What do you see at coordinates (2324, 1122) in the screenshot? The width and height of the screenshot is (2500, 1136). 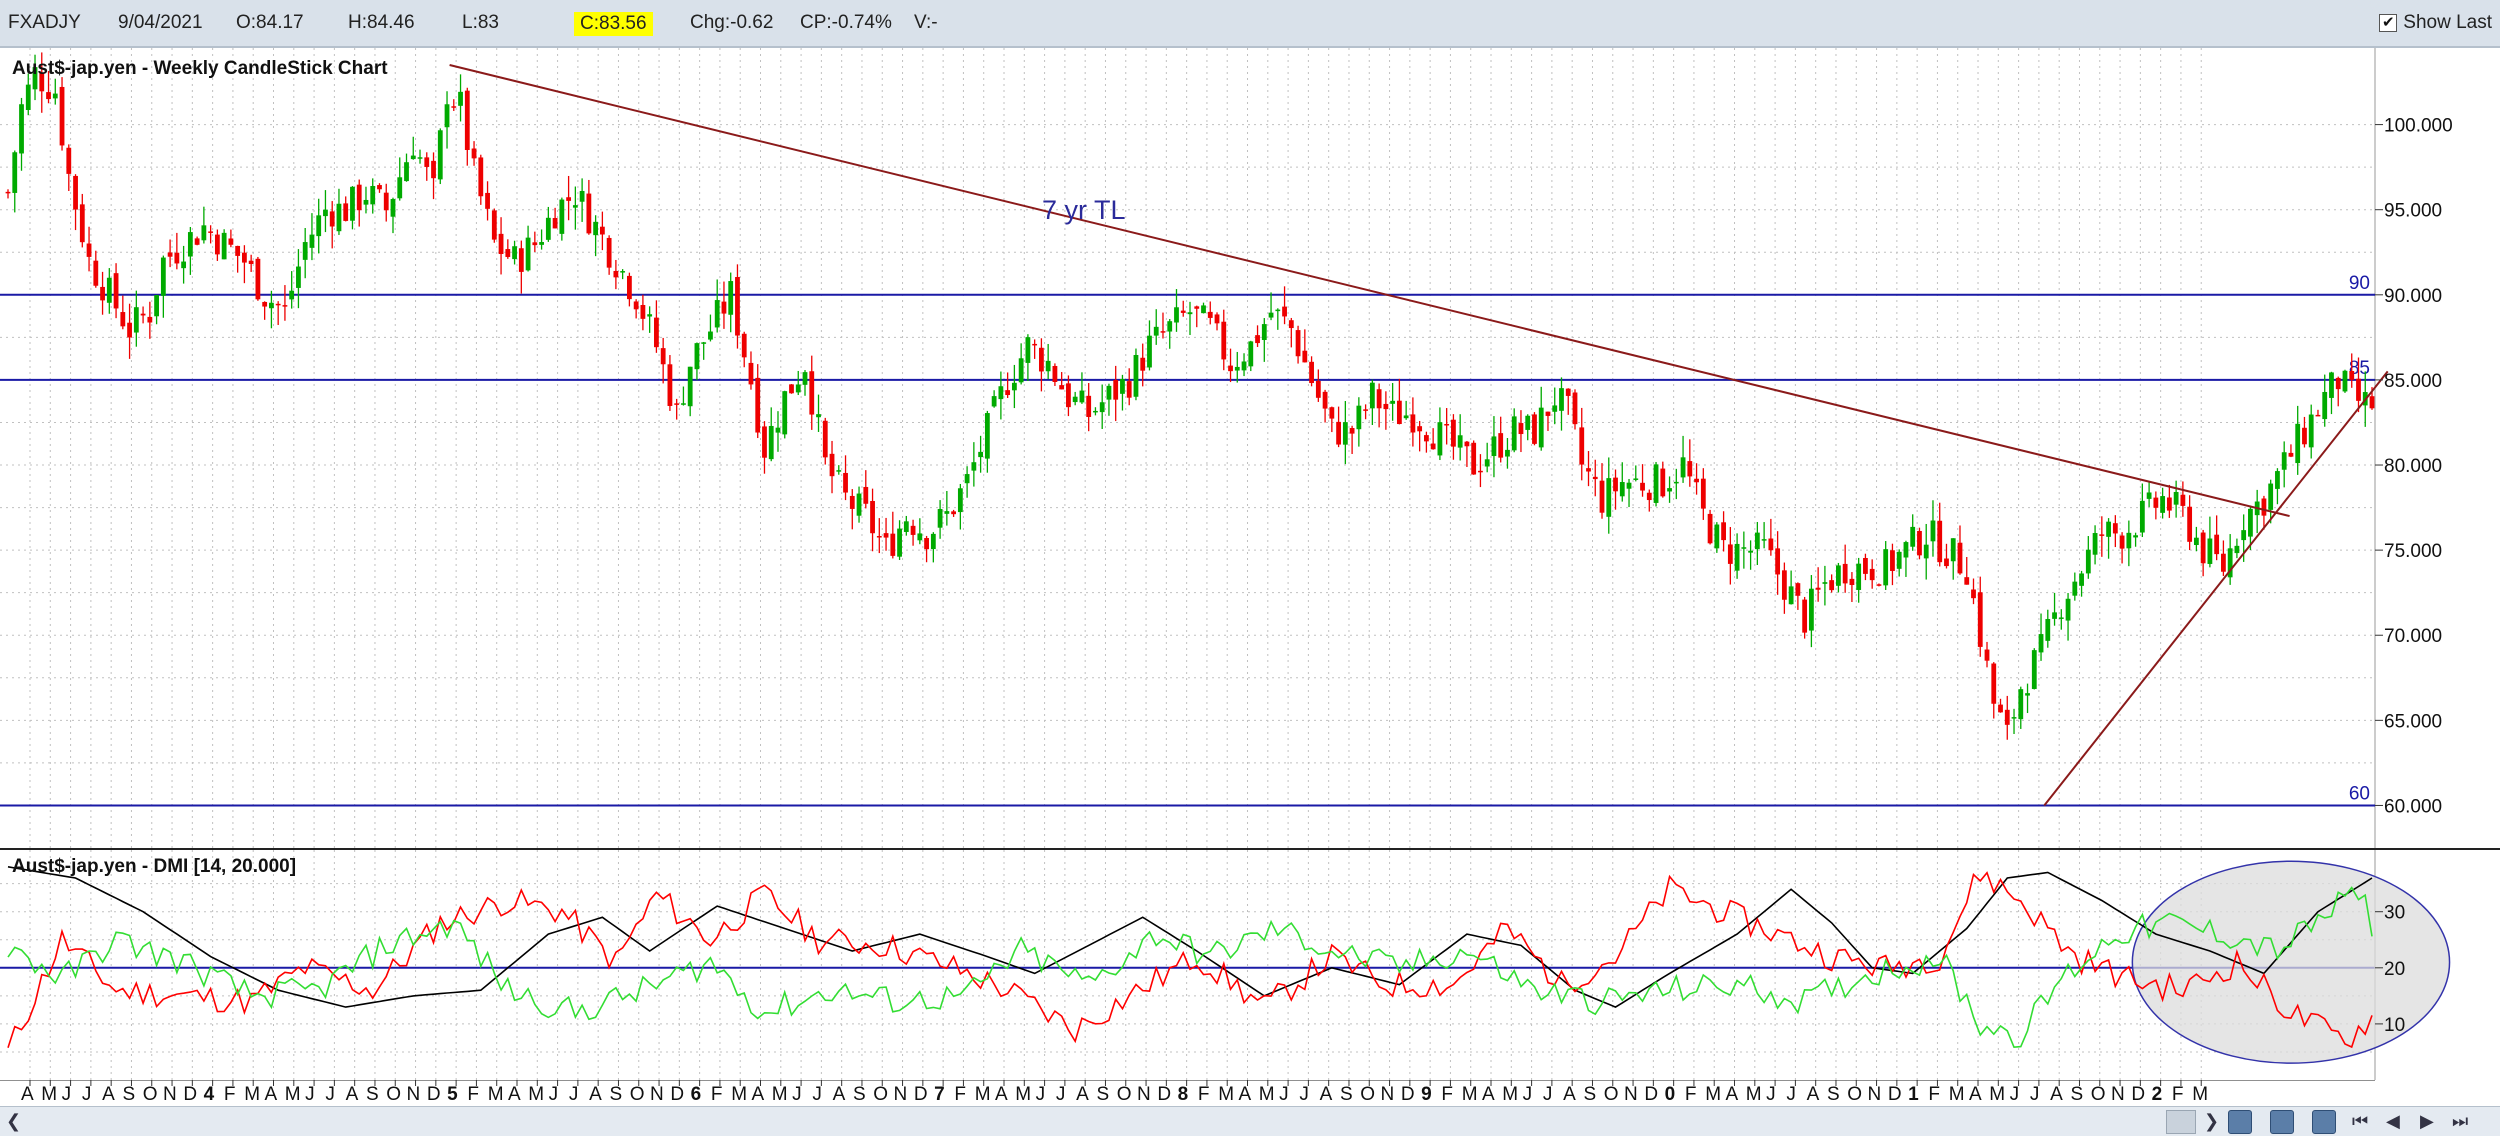 I see `pan-icon` at bounding box center [2324, 1122].